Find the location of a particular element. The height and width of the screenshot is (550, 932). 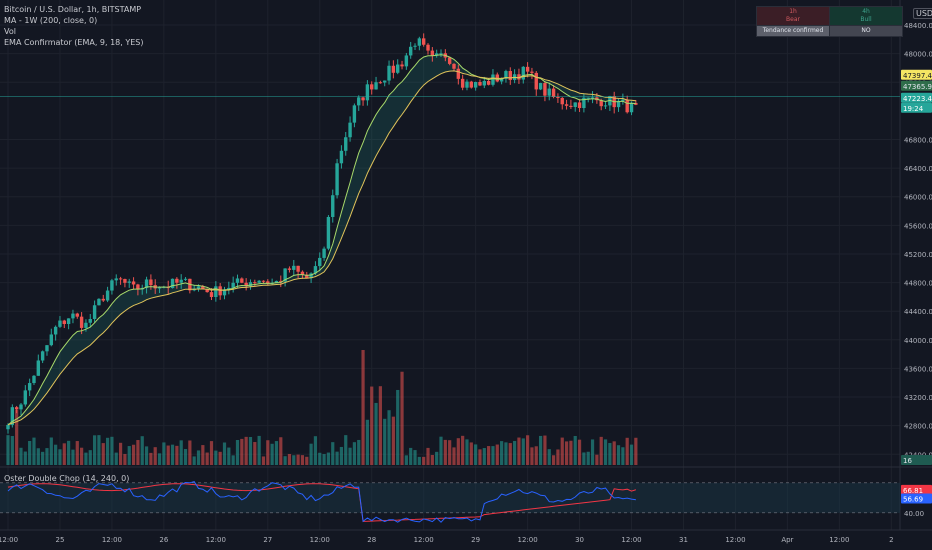

price-tick-label: 46800.00 is located at coordinates (918, 141).